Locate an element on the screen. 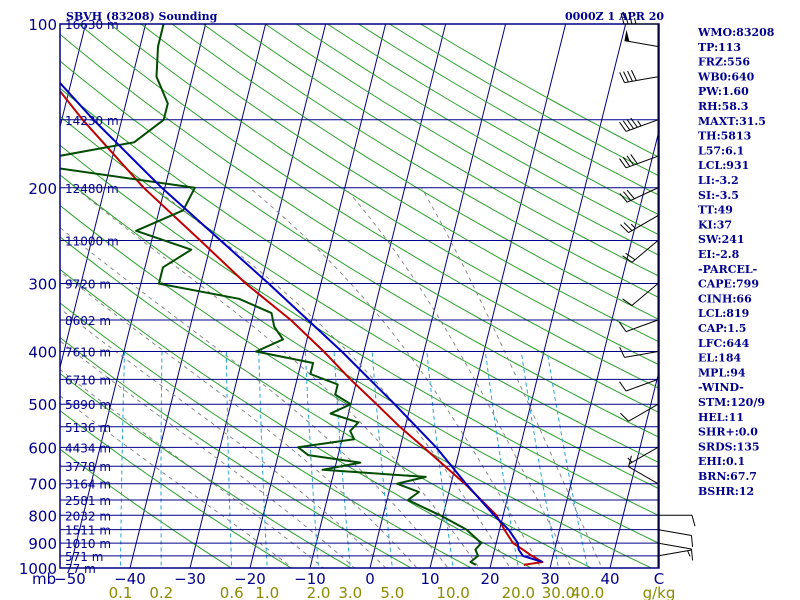 The width and height of the screenshot is (800, 600). index-item: LCL:819 is located at coordinates (723, 313).